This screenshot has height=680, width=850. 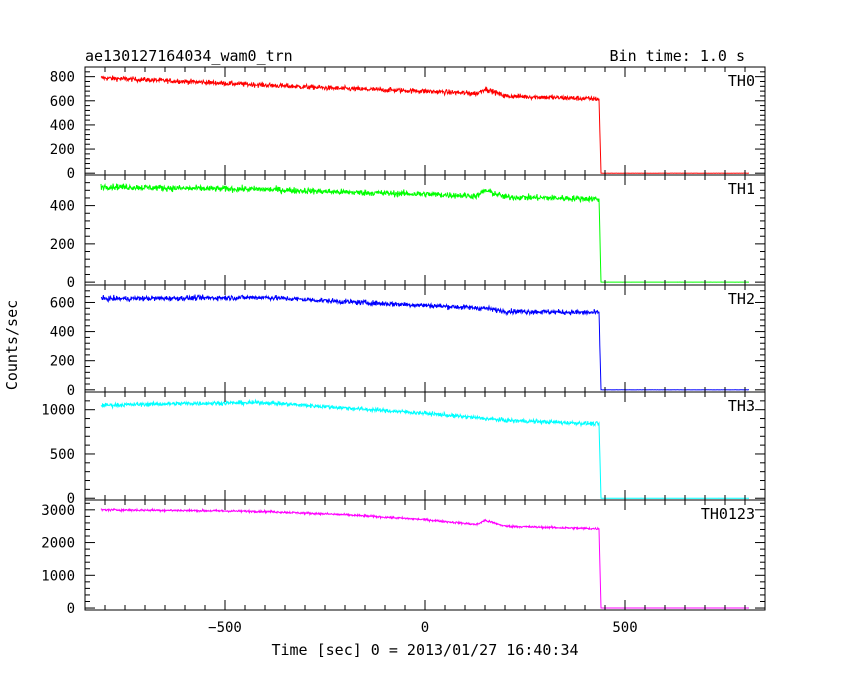 I want to click on x-tick-label: −500, so click(x=225, y=628).